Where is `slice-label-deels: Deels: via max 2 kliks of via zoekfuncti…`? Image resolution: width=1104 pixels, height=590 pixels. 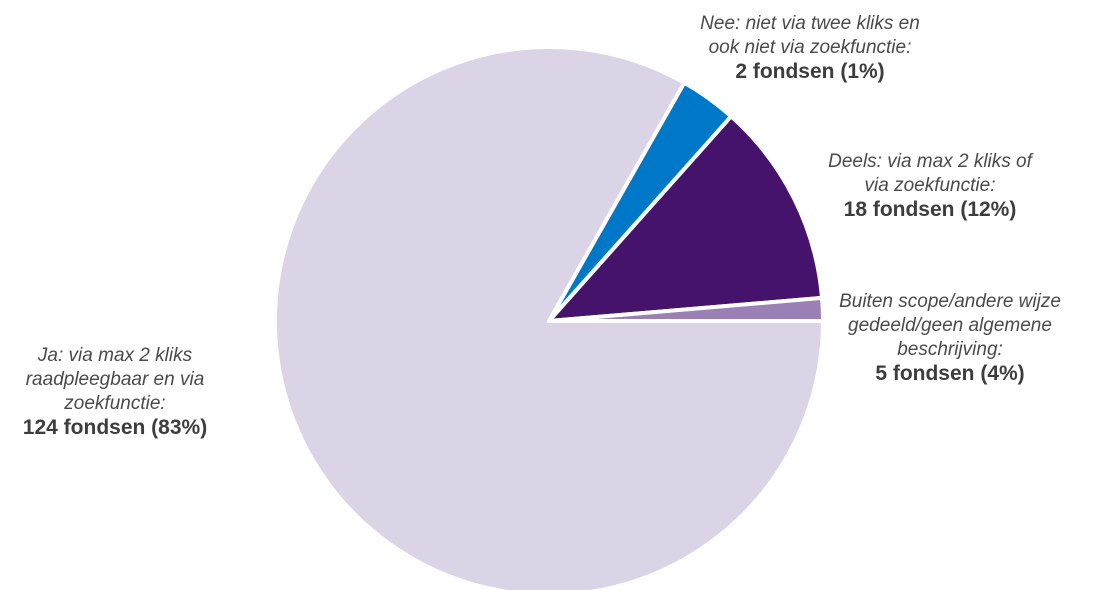
slice-label-deels: Deels: via max 2 kliks of via zoekfuncti… is located at coordinates (930, 186).